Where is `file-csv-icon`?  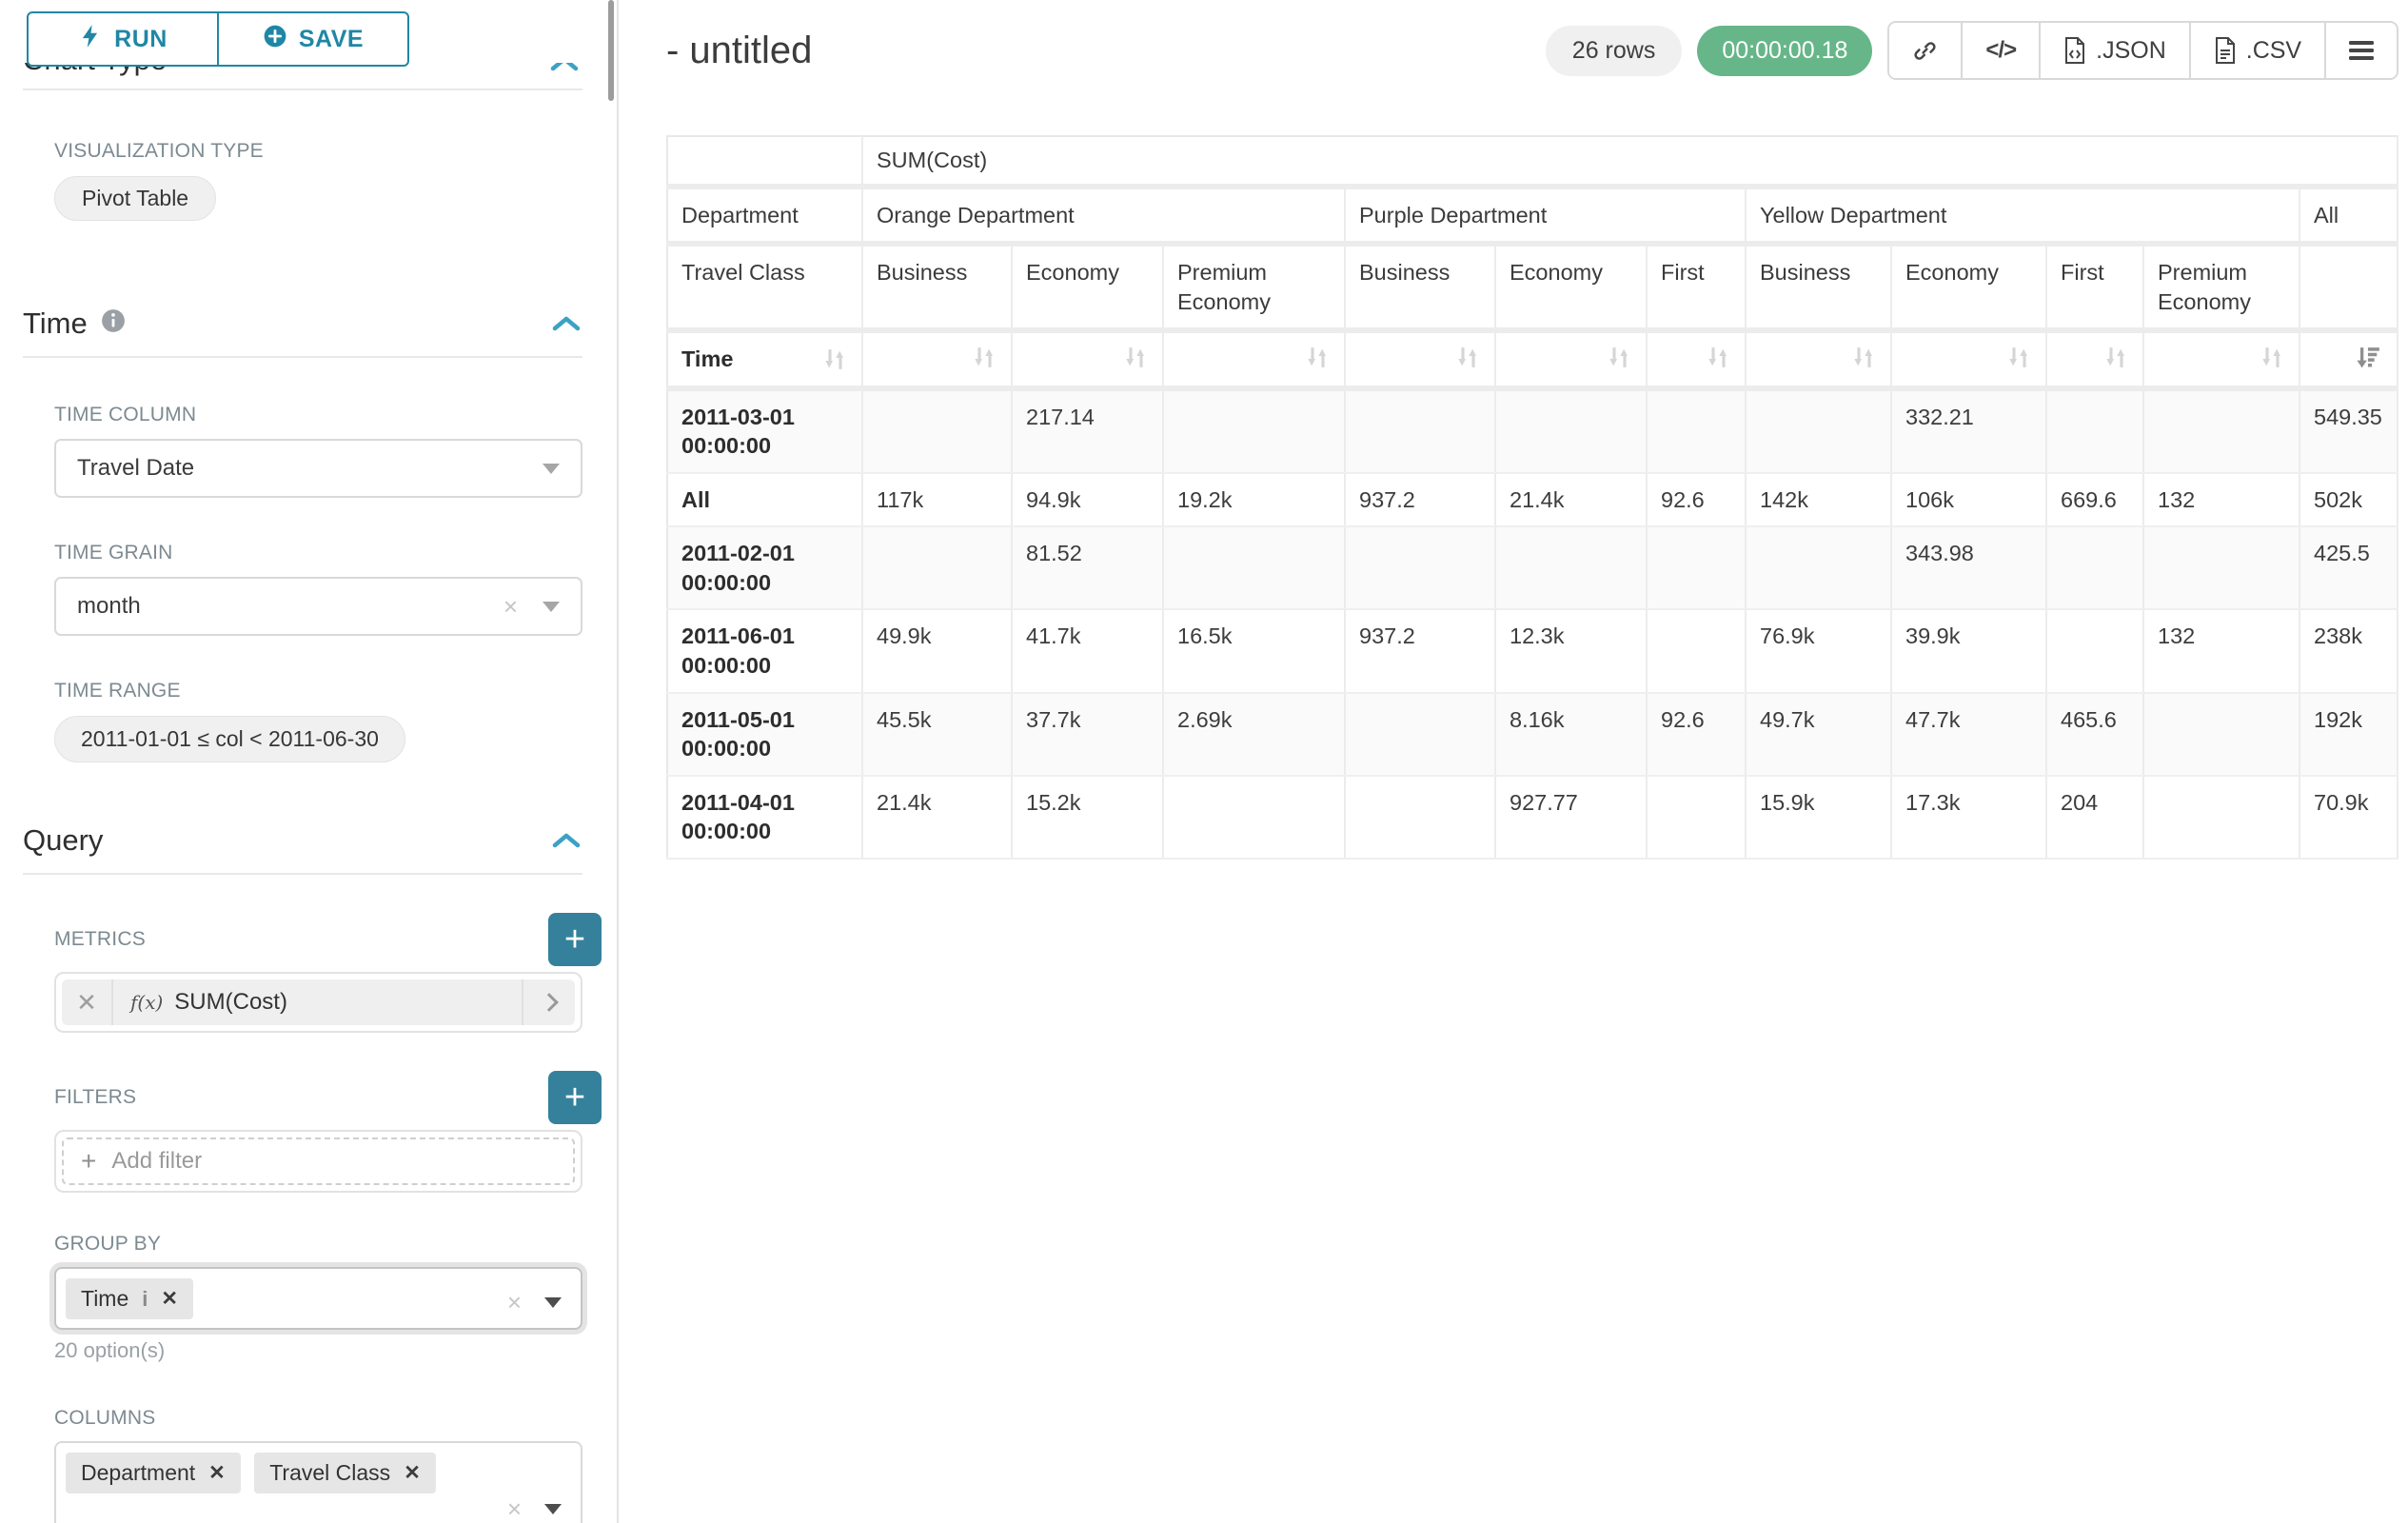
file-csv-icon is located at coordinates (2225, 51).